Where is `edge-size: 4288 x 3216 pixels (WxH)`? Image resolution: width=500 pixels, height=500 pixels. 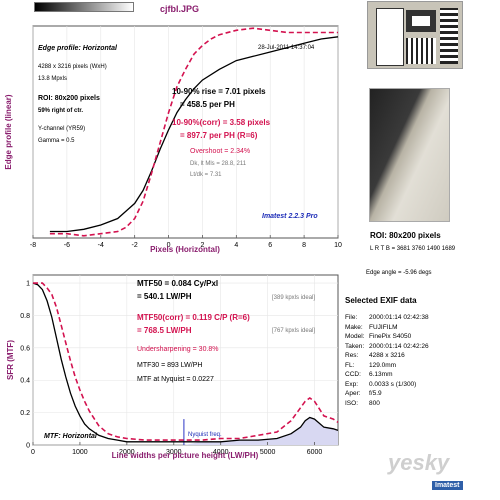 edge-size: 4288 x 3216 pixels (WxH) is located at coordinates (72, 67).